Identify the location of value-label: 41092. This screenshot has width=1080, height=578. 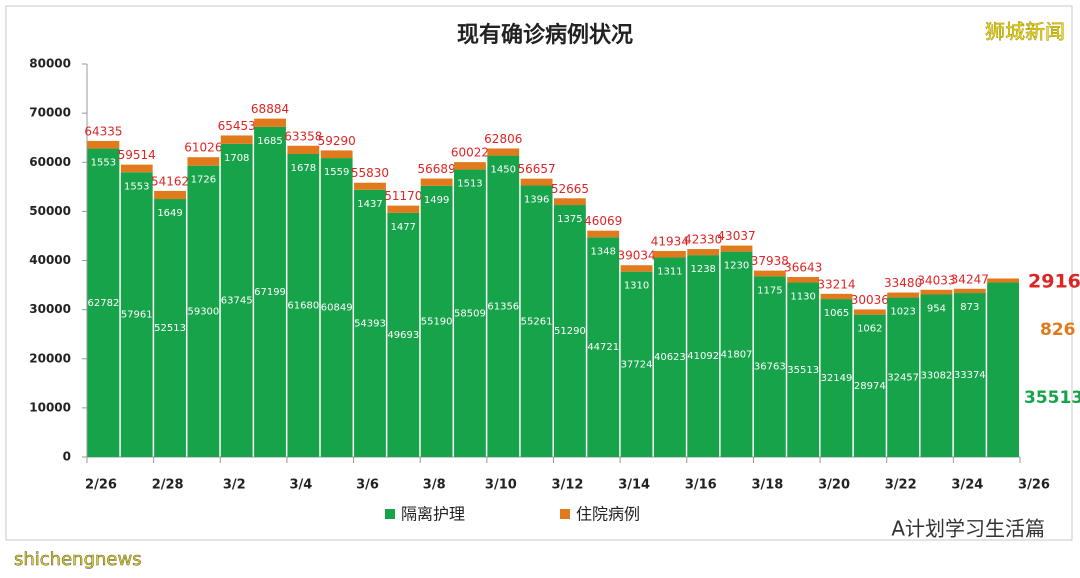
(703, 356).